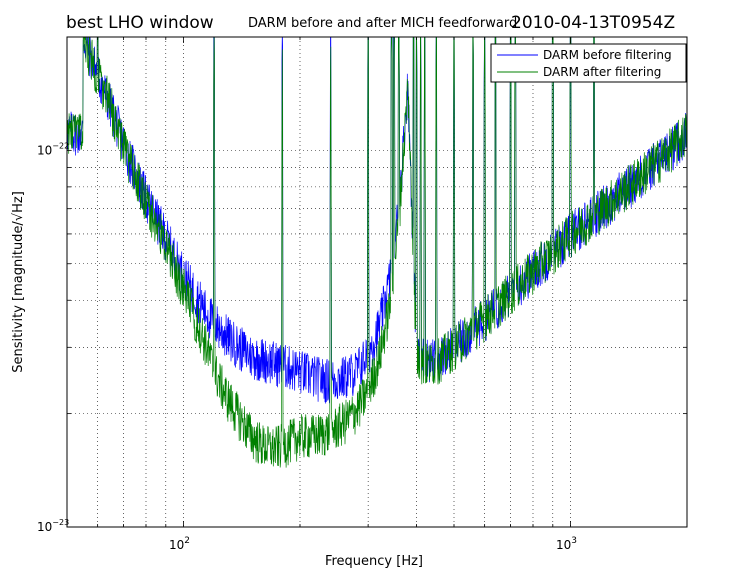 This screenshot has height=573, width=746. Describe the element at coordinates (53, 149) in the screenshot. I see `y-tick-label: 10−22` at that location.